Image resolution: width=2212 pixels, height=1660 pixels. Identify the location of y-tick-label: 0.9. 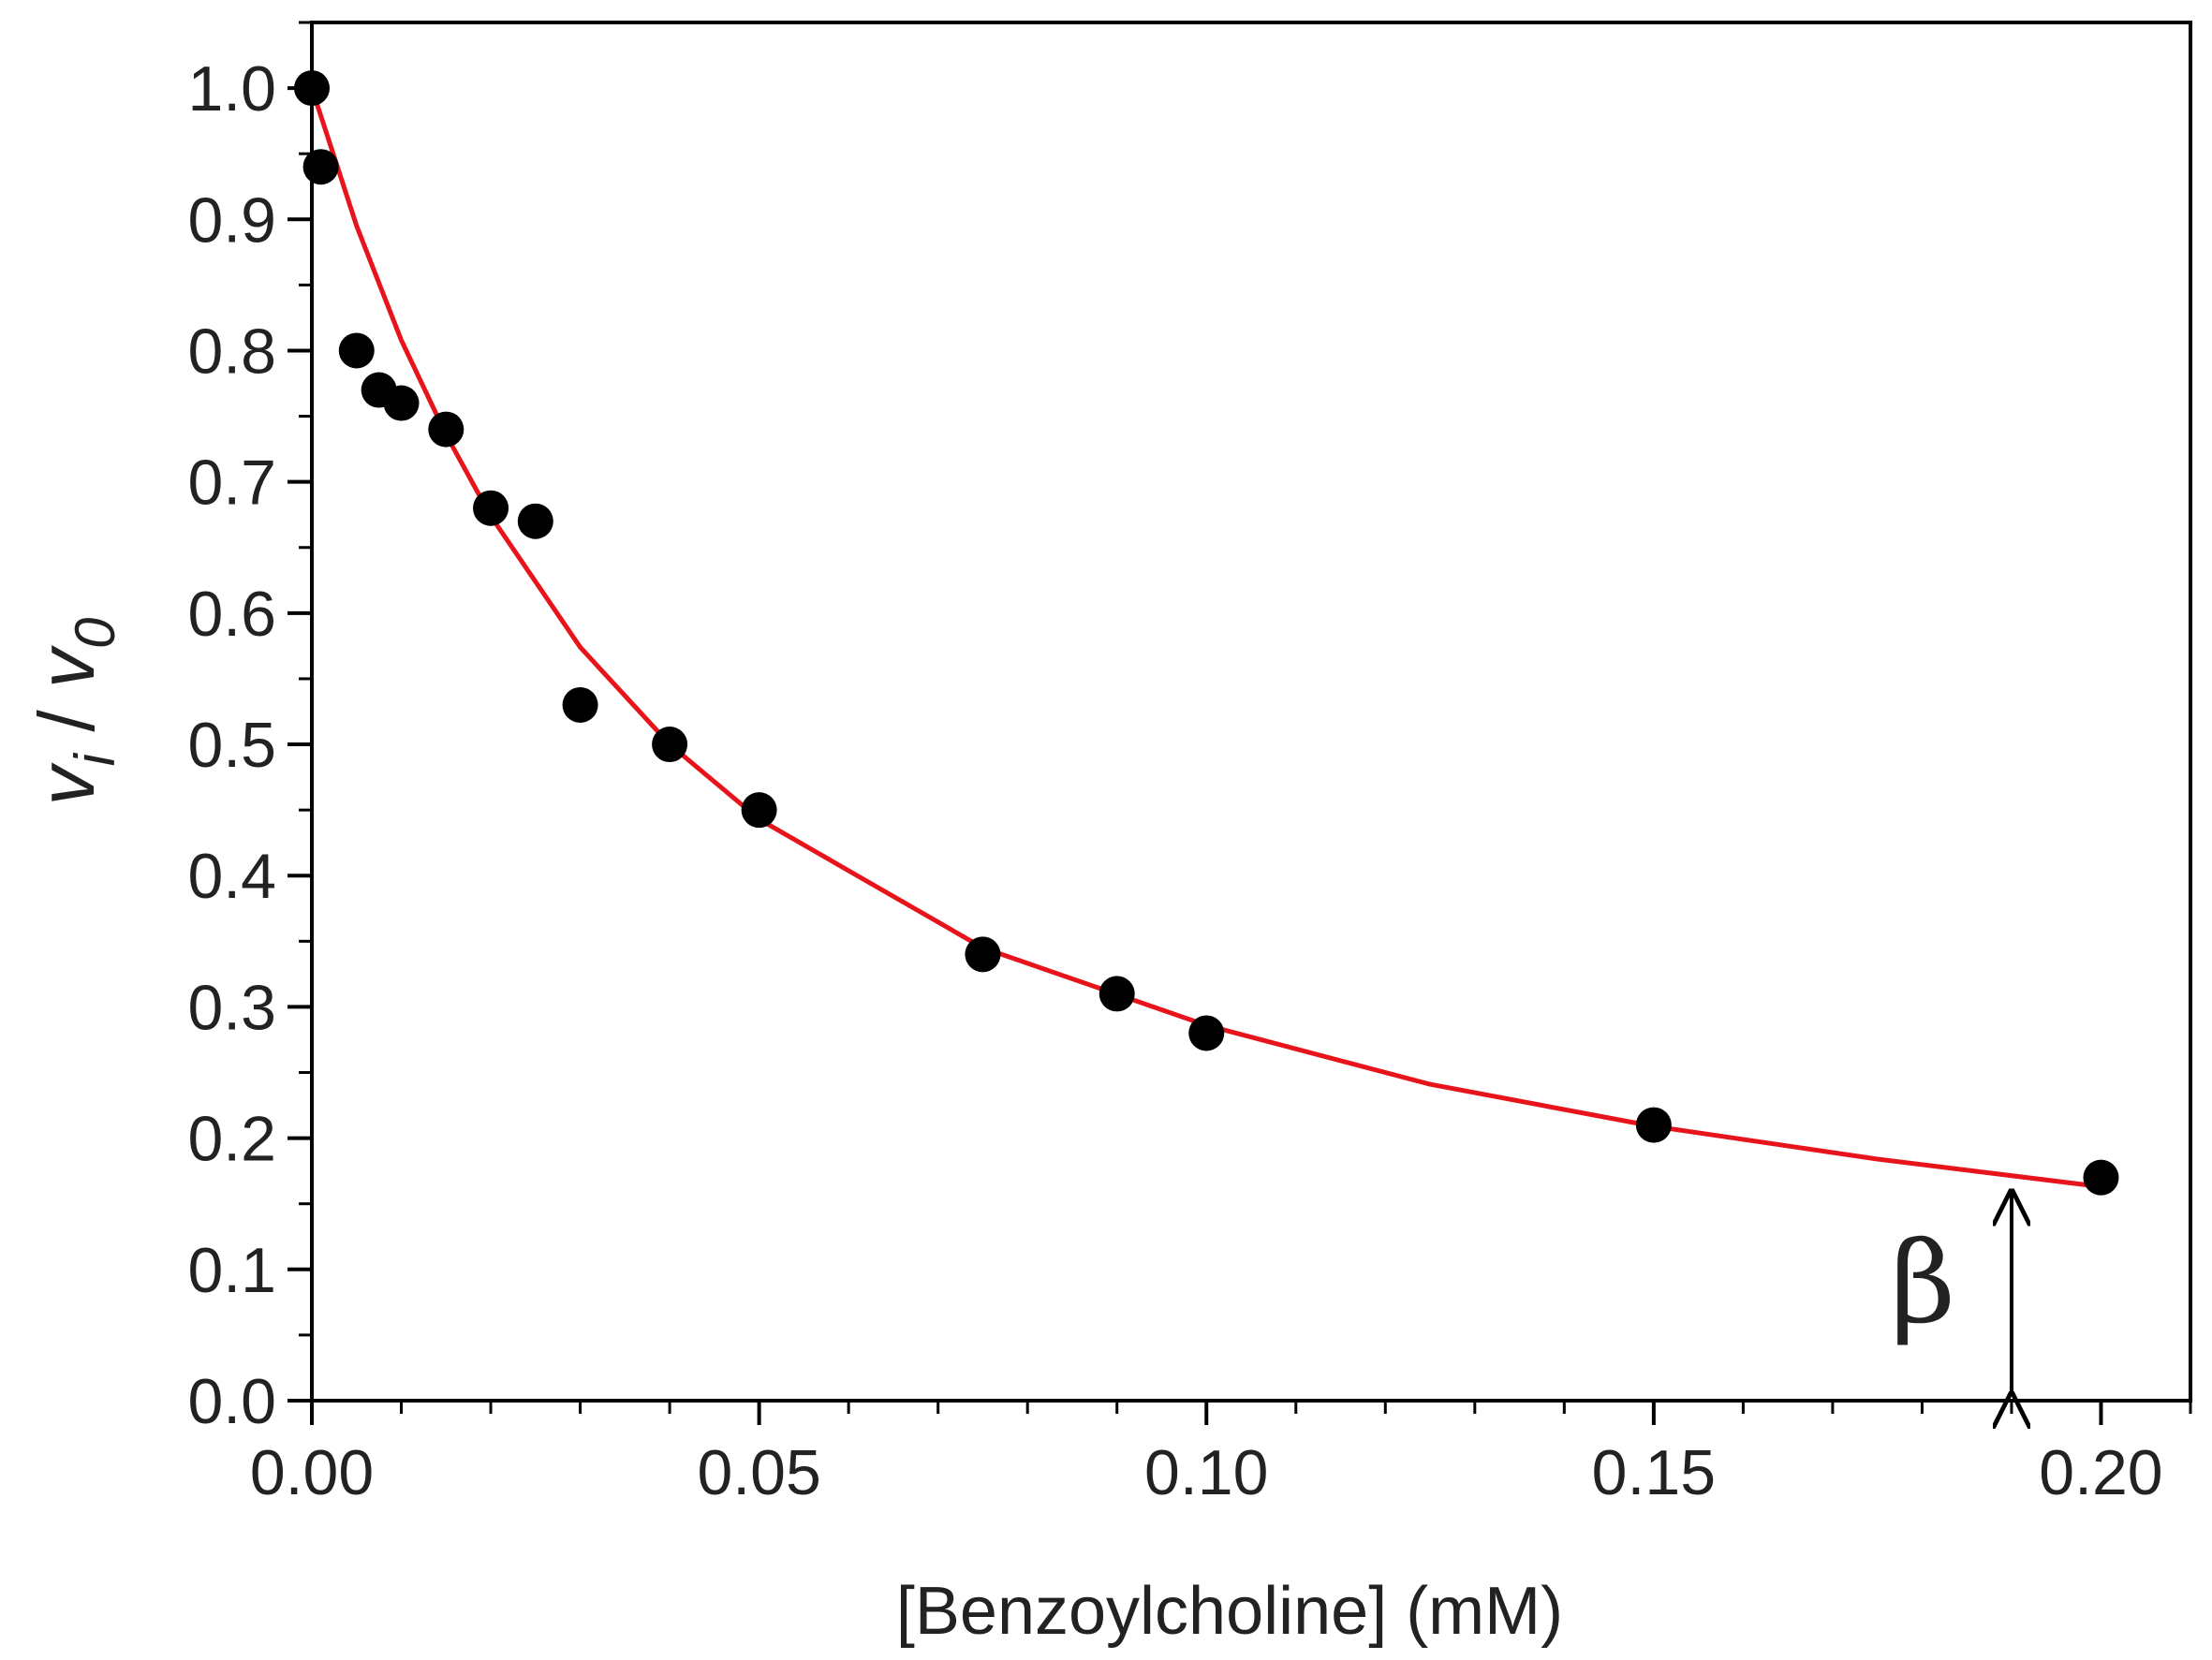
(232, 220).